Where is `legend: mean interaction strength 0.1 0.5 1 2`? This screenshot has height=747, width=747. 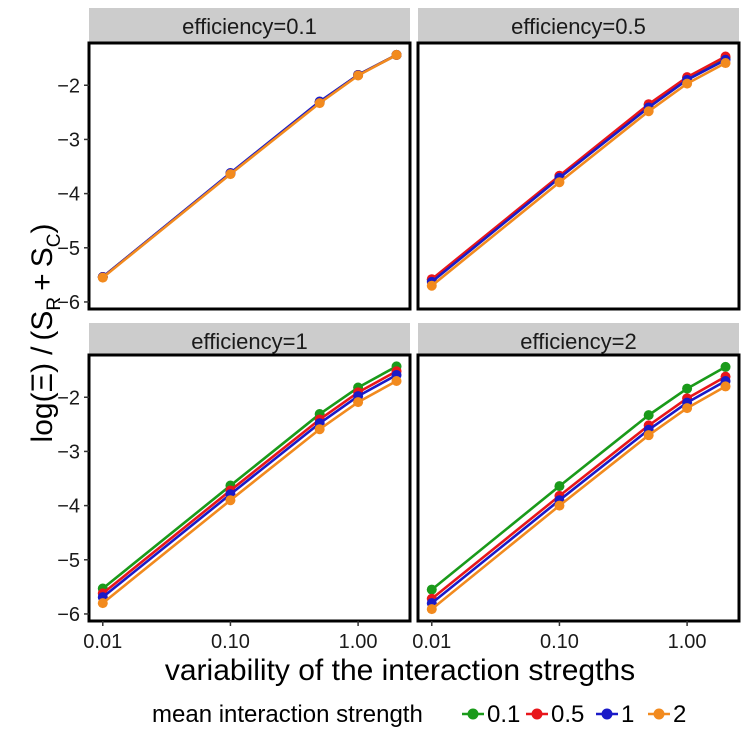
legend: mean interaction strength 0.1 0.5 1 2 is located at coordinates (419, 714).